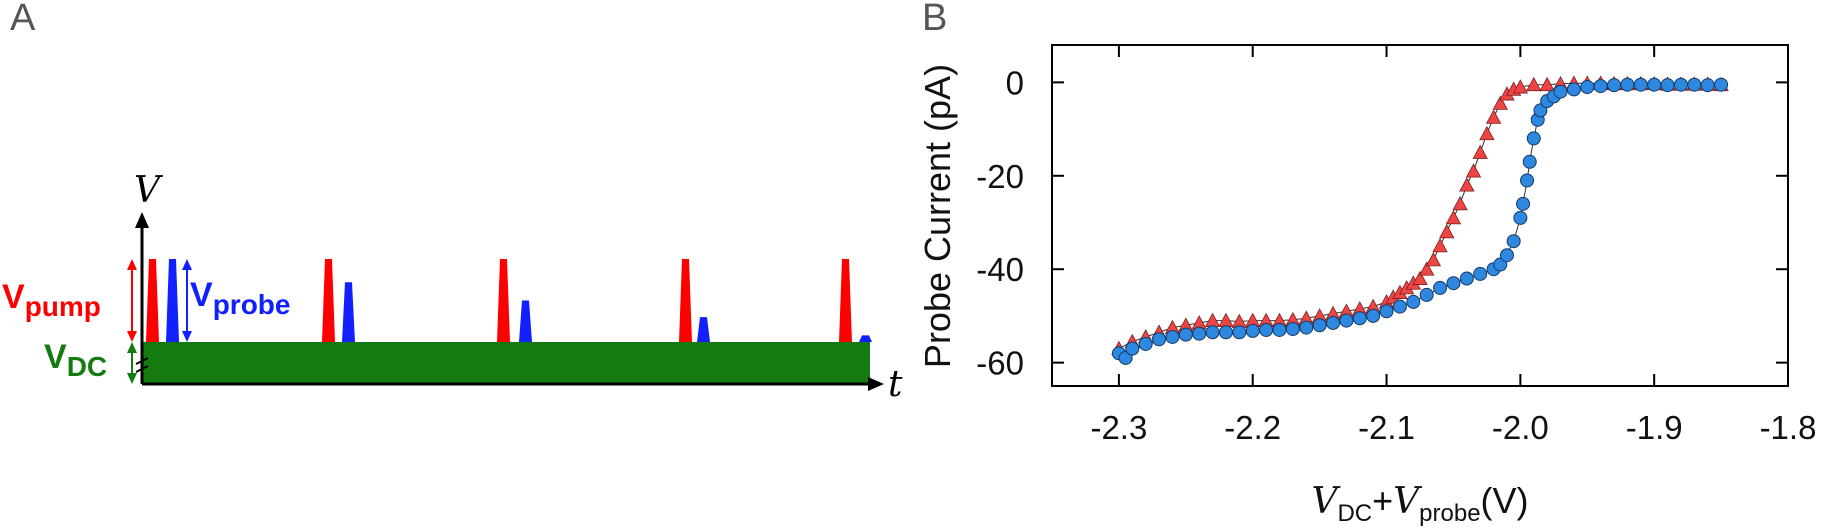 The height and width of the screenshot is (530, 1823). What do you see at coordinates (1252, 427) in the screenshot?
I see `x-tick-label: -2.2` at bounding box center [1252, 427].